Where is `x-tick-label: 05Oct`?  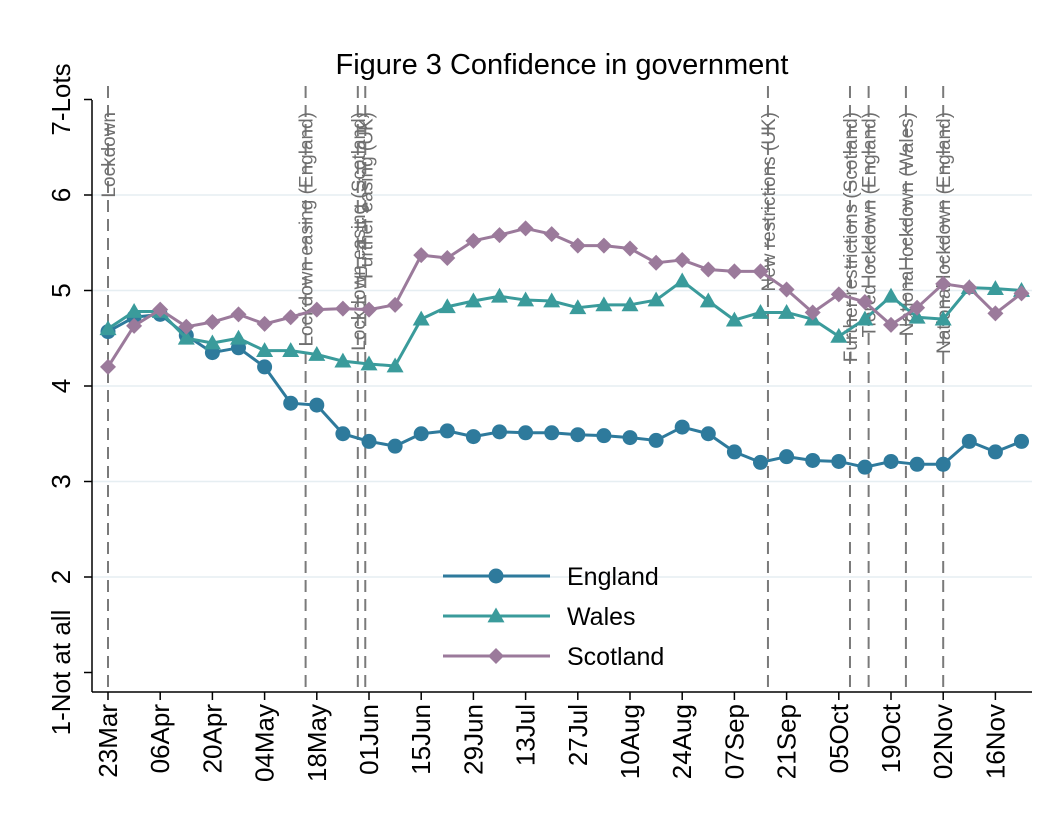 x-tick-label: 05Oct is located at coordinates (839, 738).